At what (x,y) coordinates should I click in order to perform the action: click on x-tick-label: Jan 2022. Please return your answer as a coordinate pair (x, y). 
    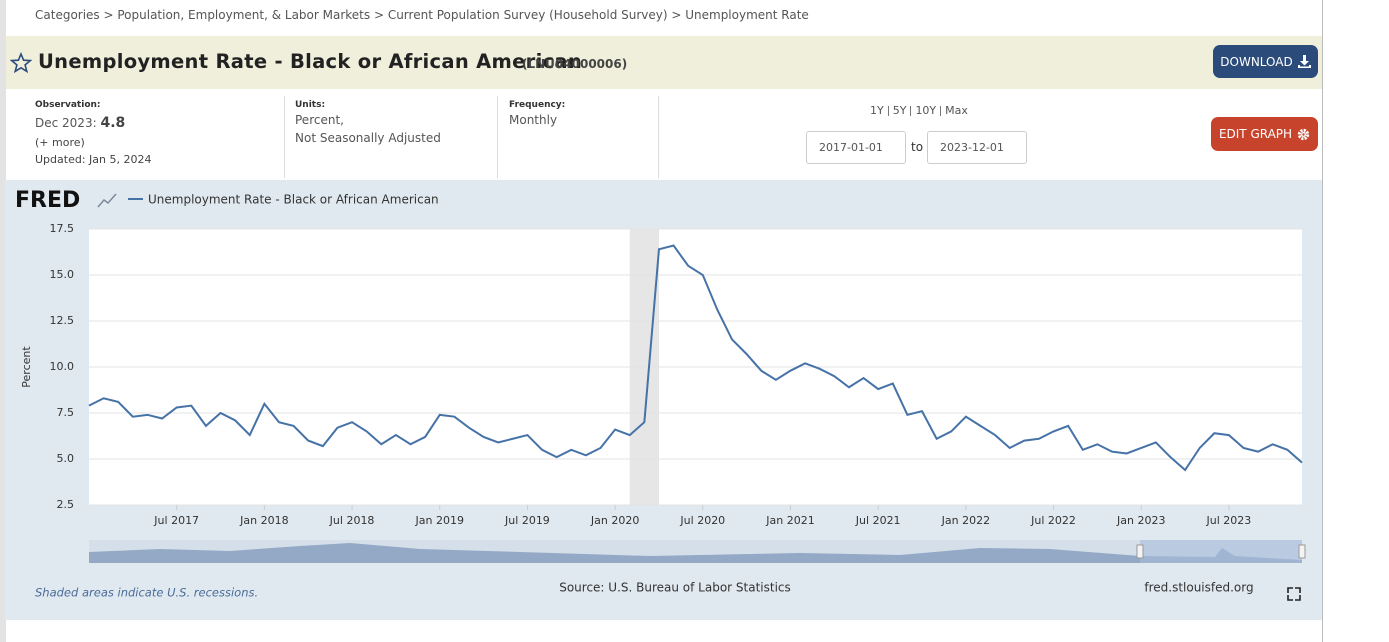
    Looking at the image, I should click on (965, 520).